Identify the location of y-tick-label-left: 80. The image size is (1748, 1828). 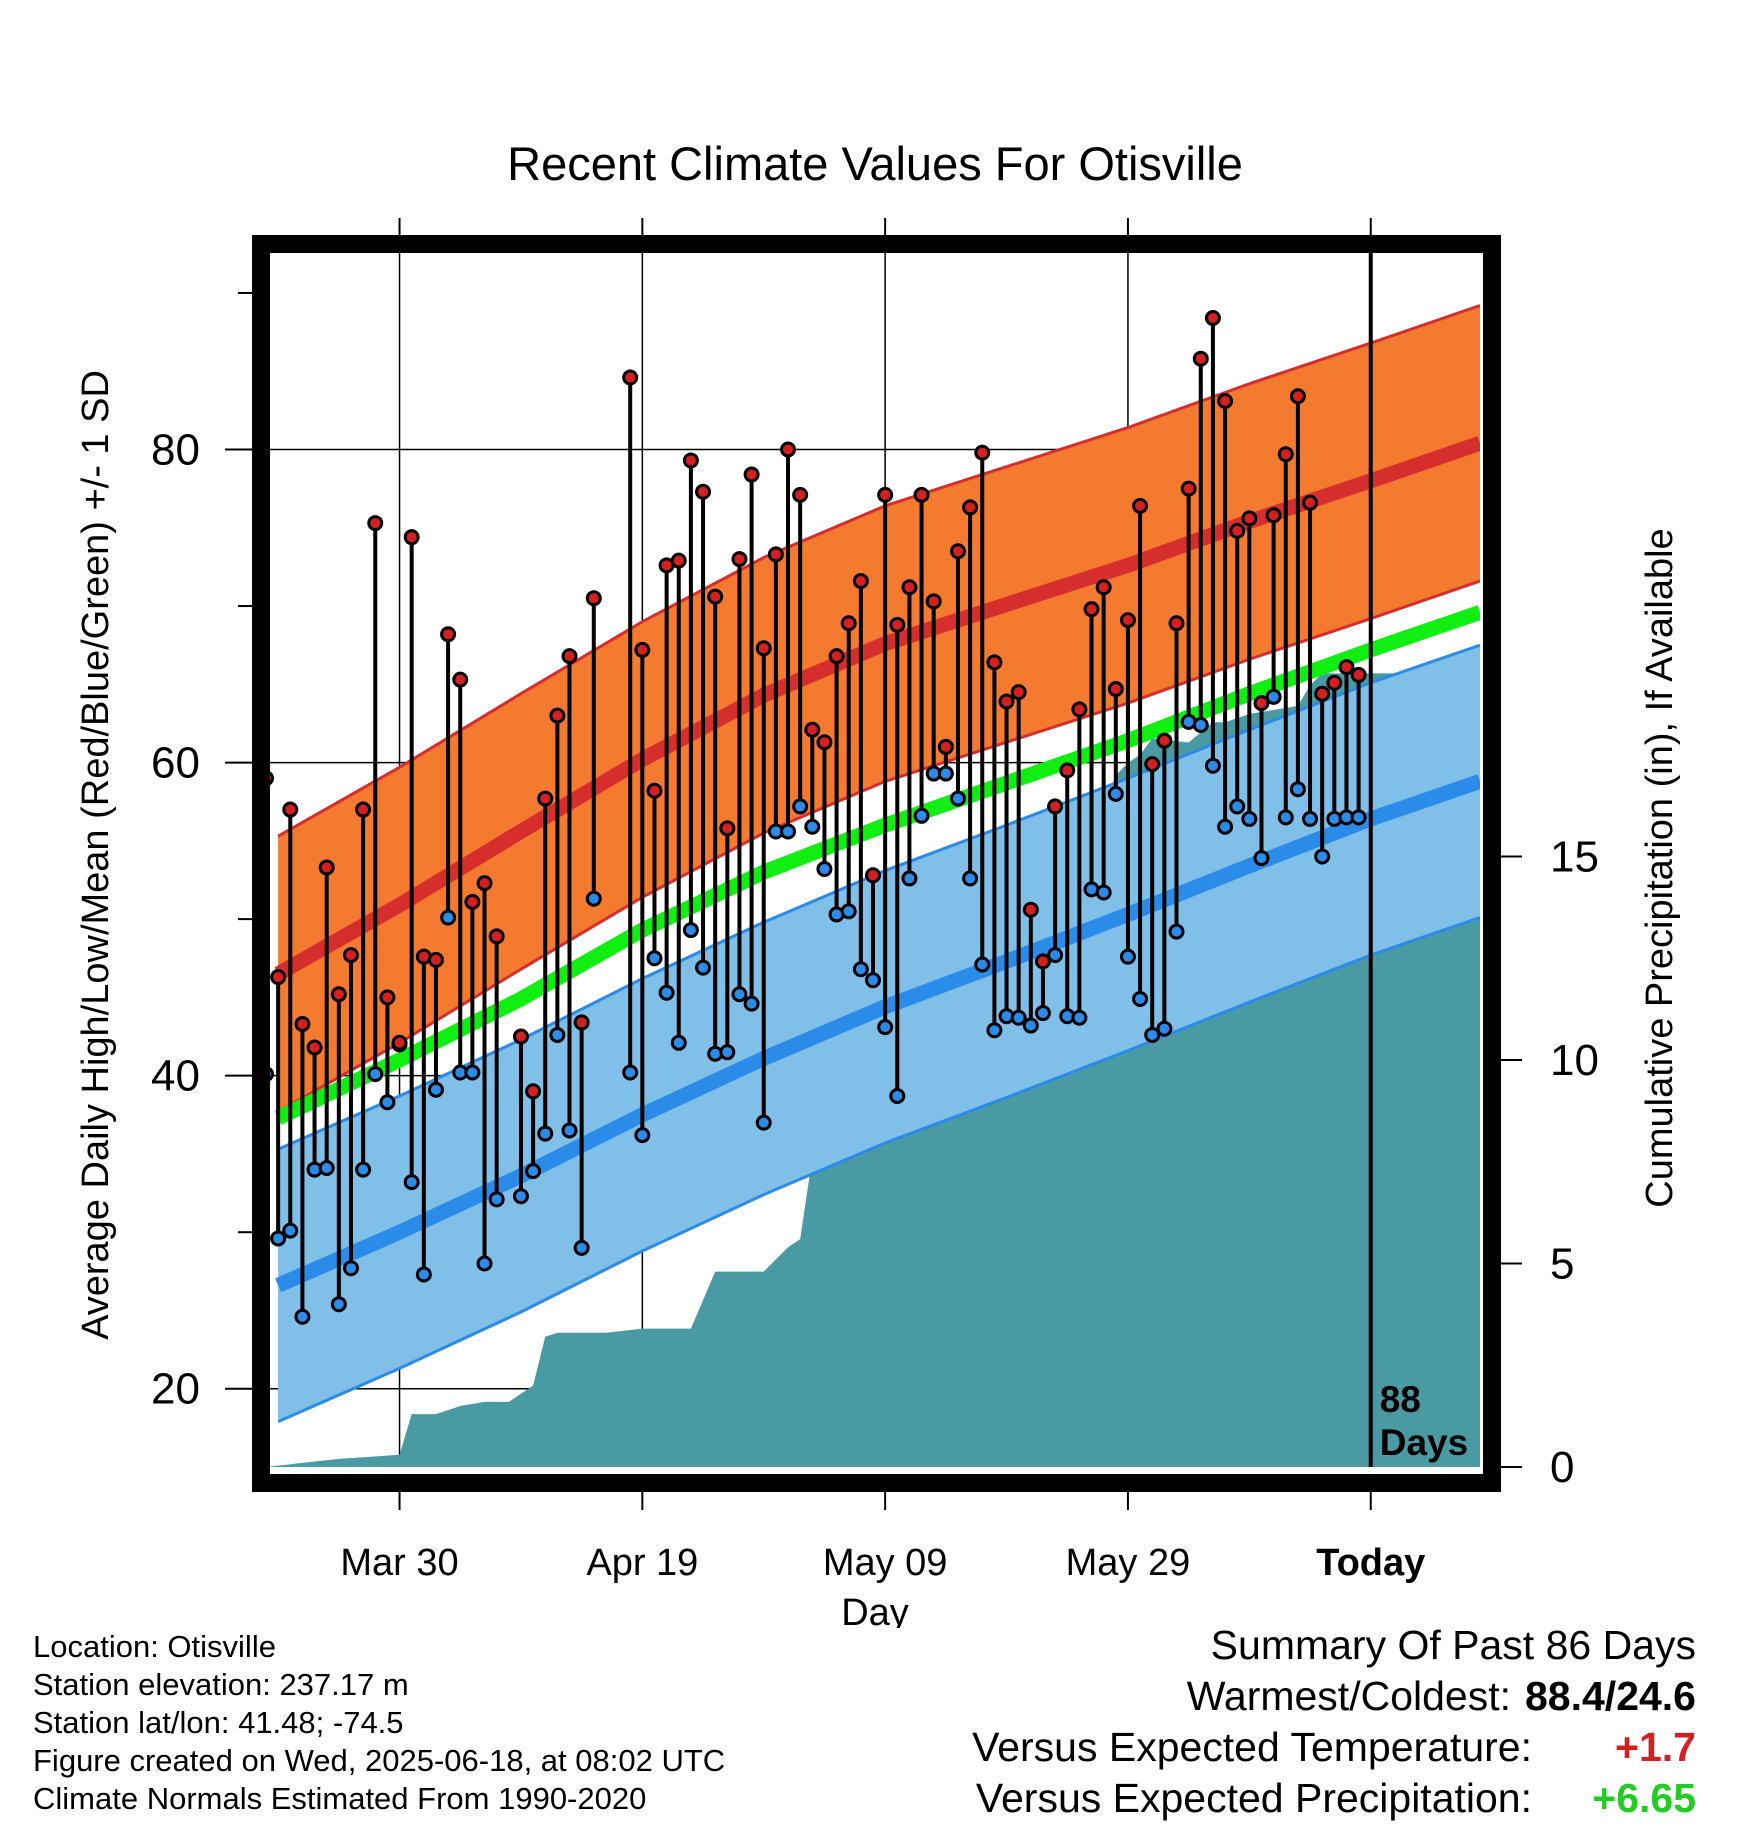
(175, 450).